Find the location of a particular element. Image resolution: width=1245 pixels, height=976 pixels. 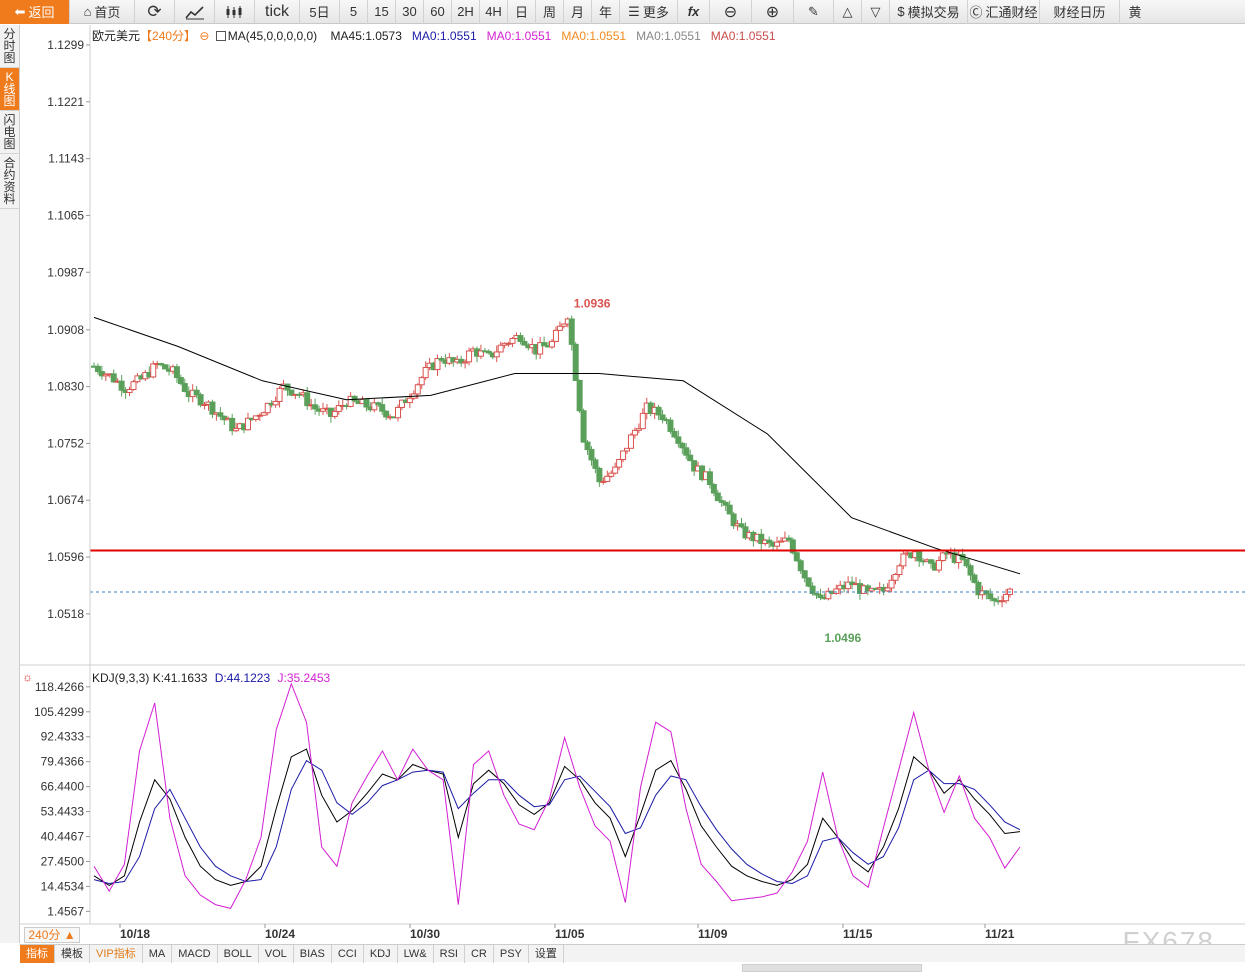

kdj-axis-label: 1.4567 is located at coordinates (65, 911).